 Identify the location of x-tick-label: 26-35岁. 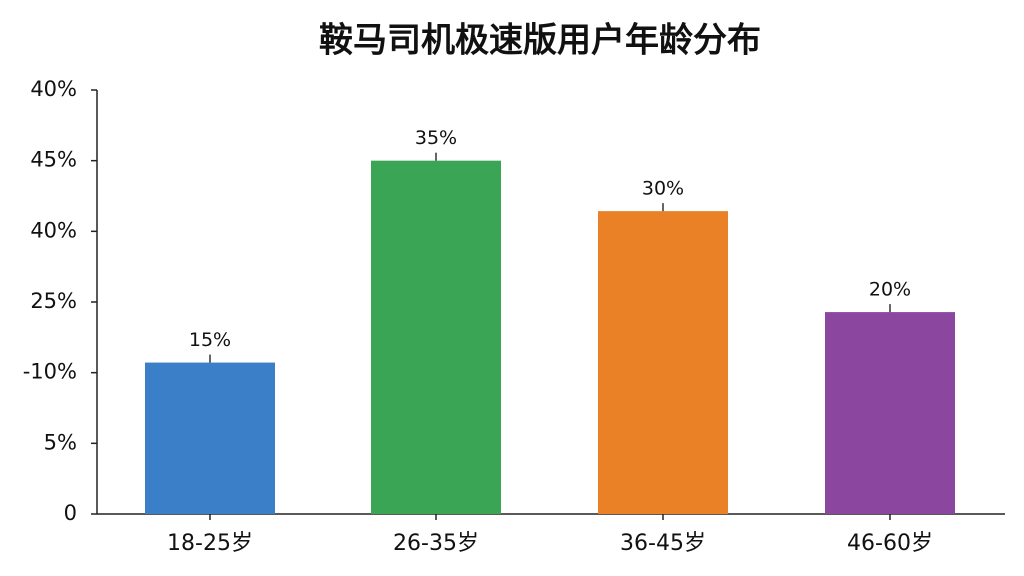
(436, 543).